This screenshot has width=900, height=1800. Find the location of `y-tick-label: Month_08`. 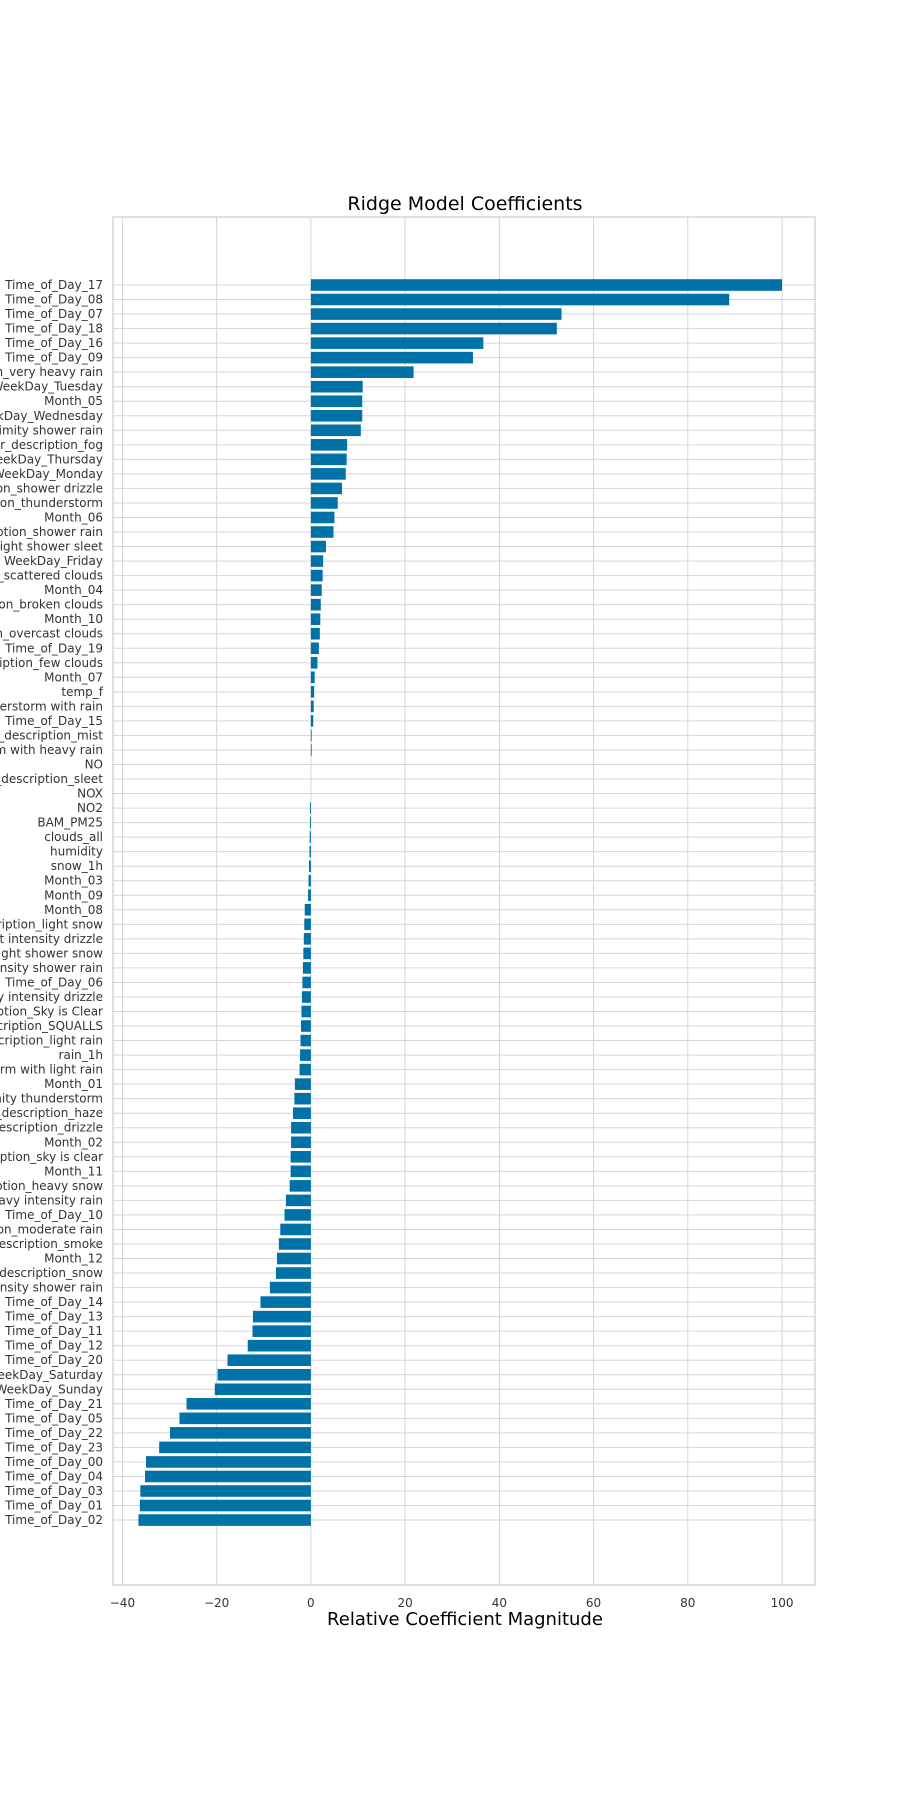

y-tick-label: Month_08 is located at coordinates (73, 910).